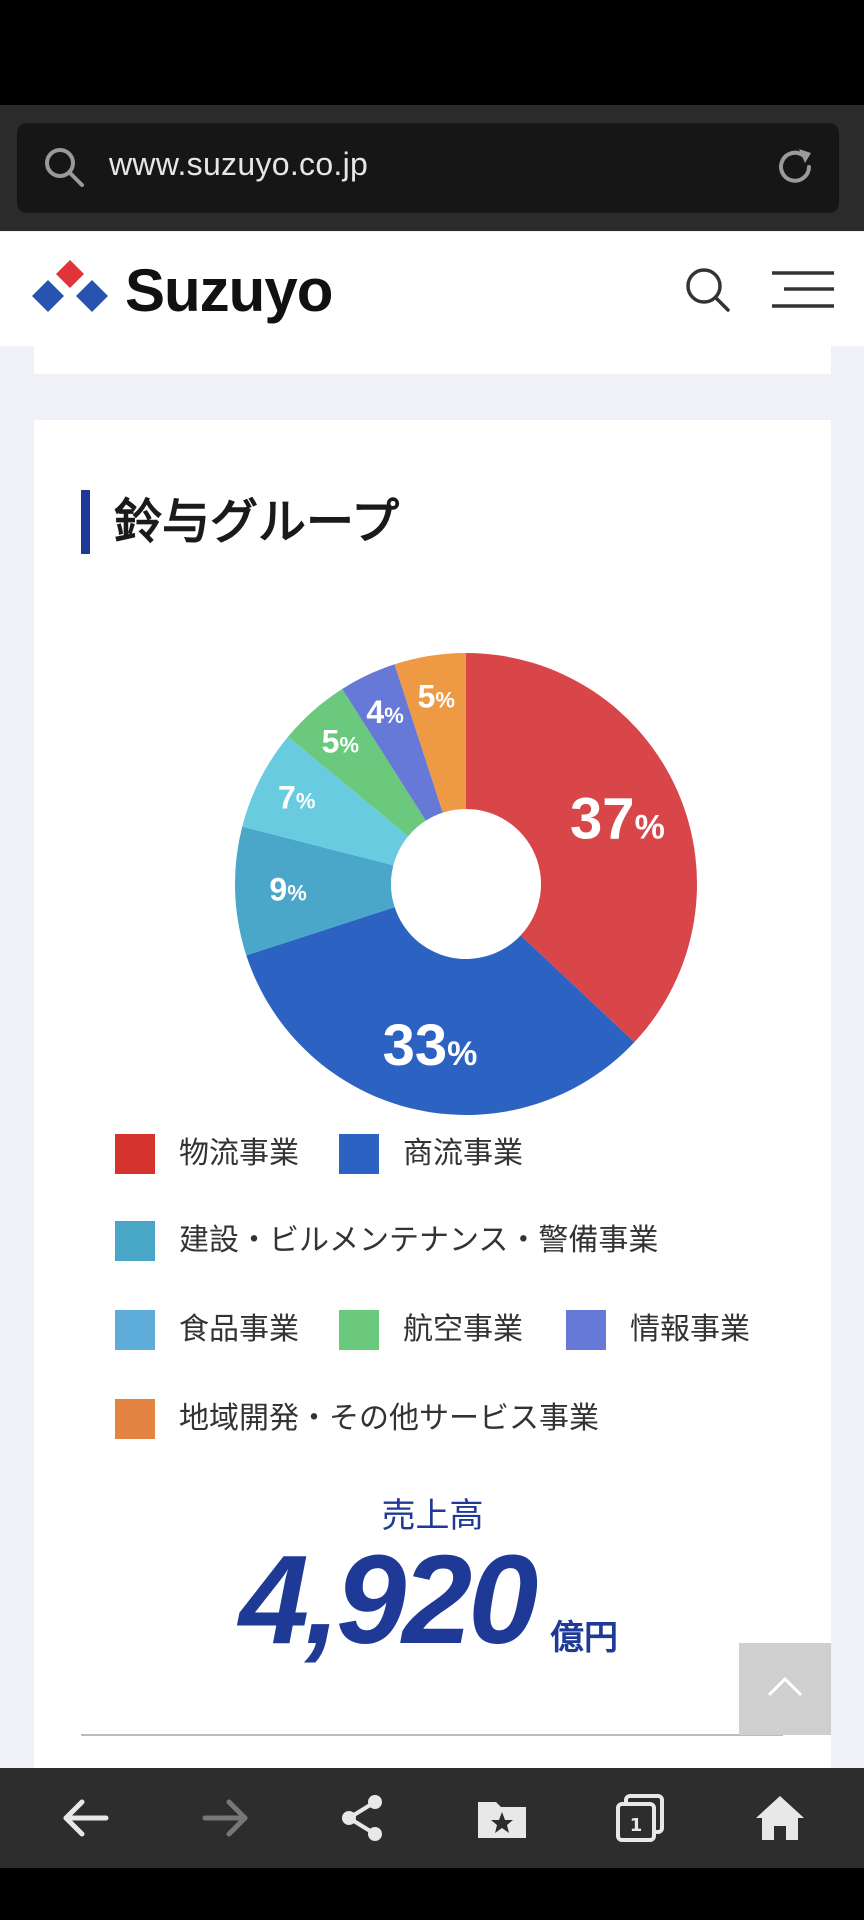  What do you see at coordinates (432, 1818) in the screenshot?
I see `browser-bottom-nav: 1` at bounding box center [432, 1818].